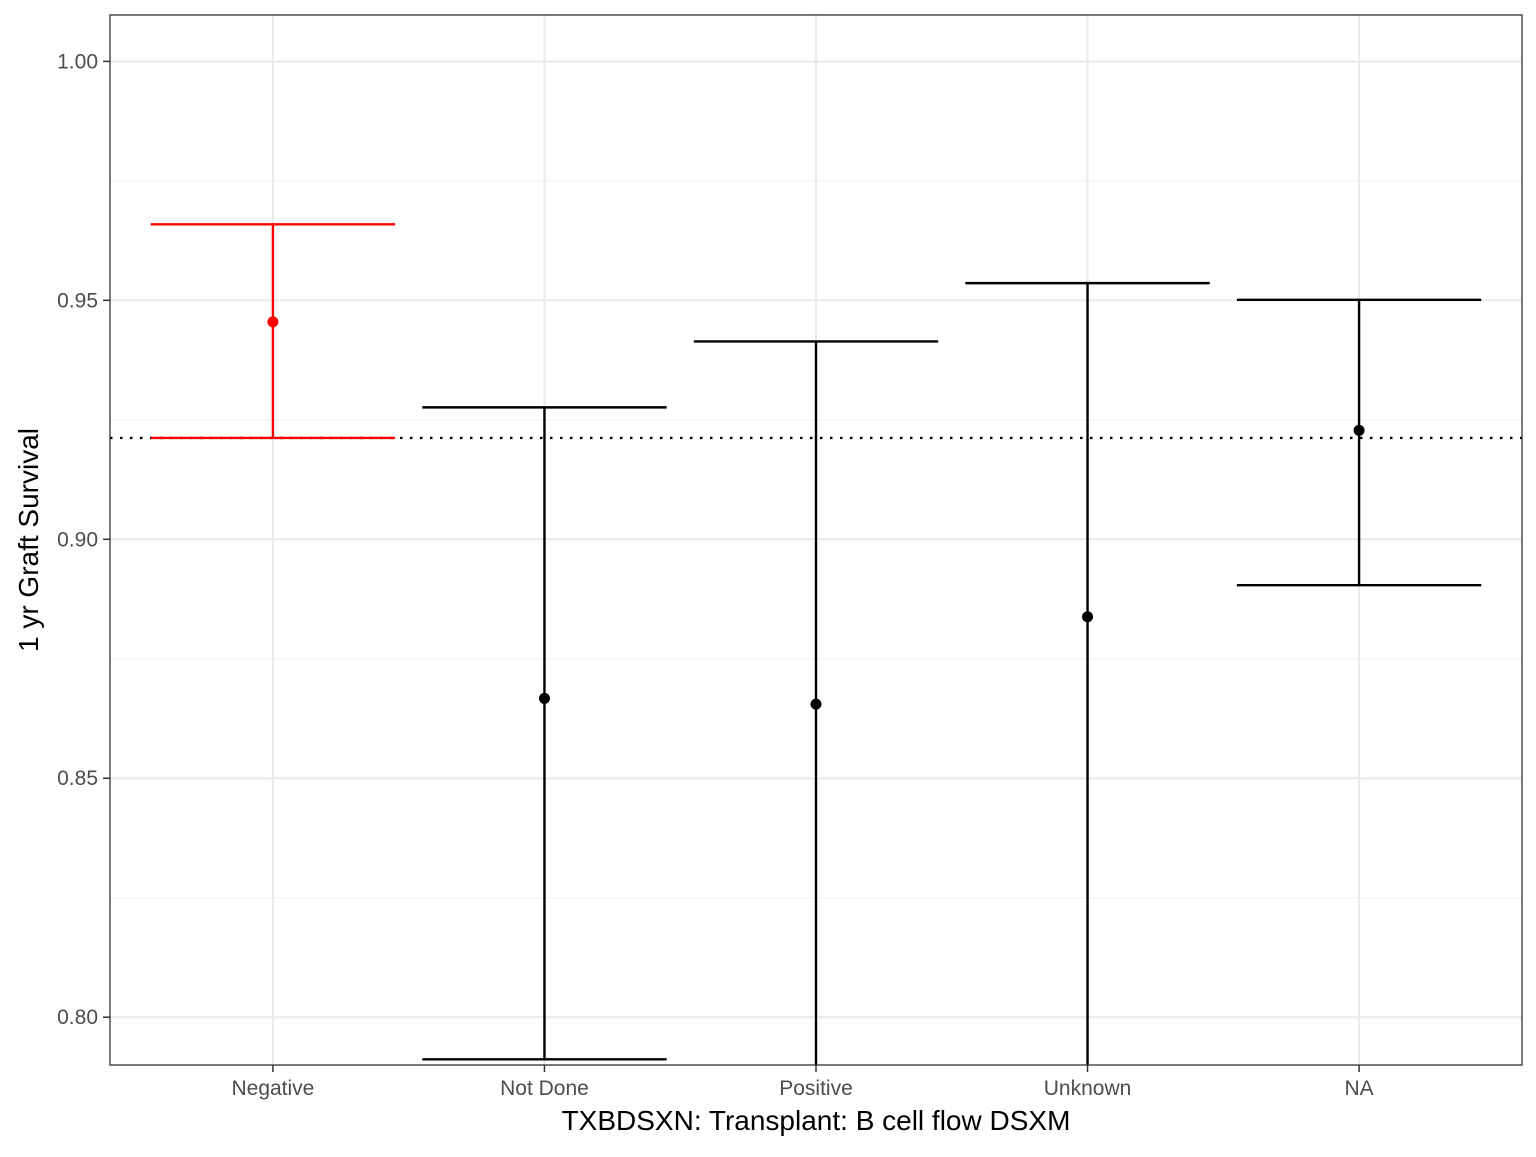 Image resolution: width=1536 pixels, height=1157 pixels. Describe the element at coordinates (77, 300) in the screenshot. I see `y-tick-label: 0.95` at that location.